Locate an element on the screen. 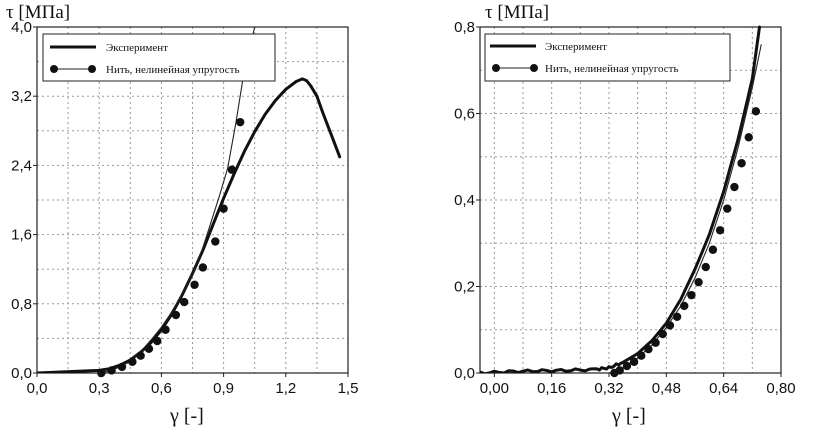 This screenshot has width=817, height=433. legend-right: Эксперимент Нить, нелинейная упругость is located at coordinates (607, 57).